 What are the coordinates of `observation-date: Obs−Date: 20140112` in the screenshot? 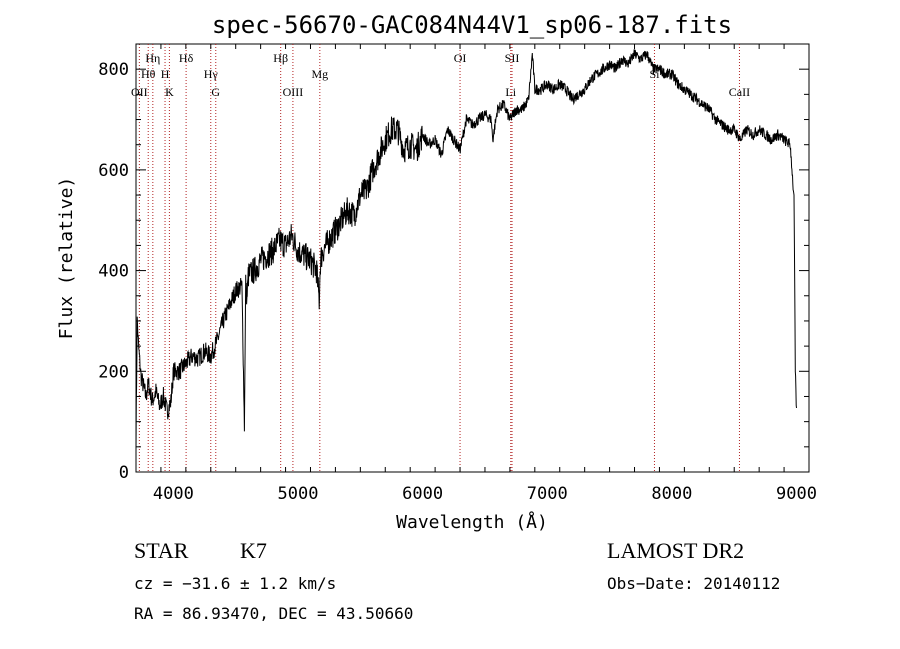 It's located at (693, 583).